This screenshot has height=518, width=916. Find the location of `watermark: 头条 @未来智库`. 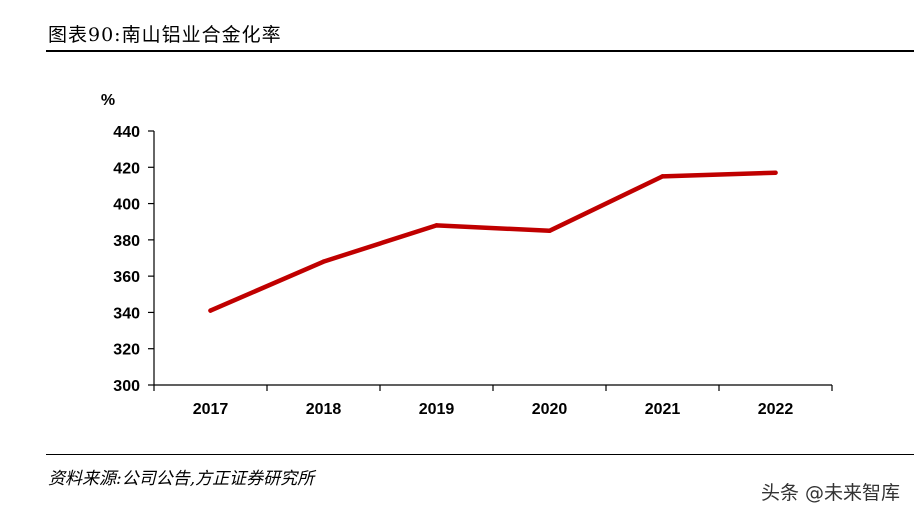

watermark: 头条 @未来智库 is located at coordinates (830, 493).